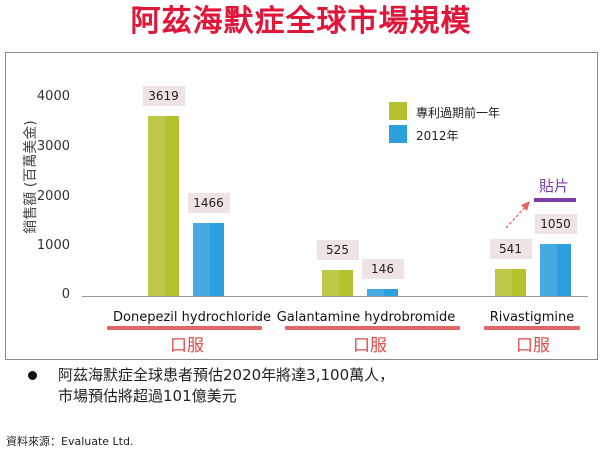  Describe the element at coordinates (382, 292) in the screenshot. I see `bar-galantamine-2012` at that location.